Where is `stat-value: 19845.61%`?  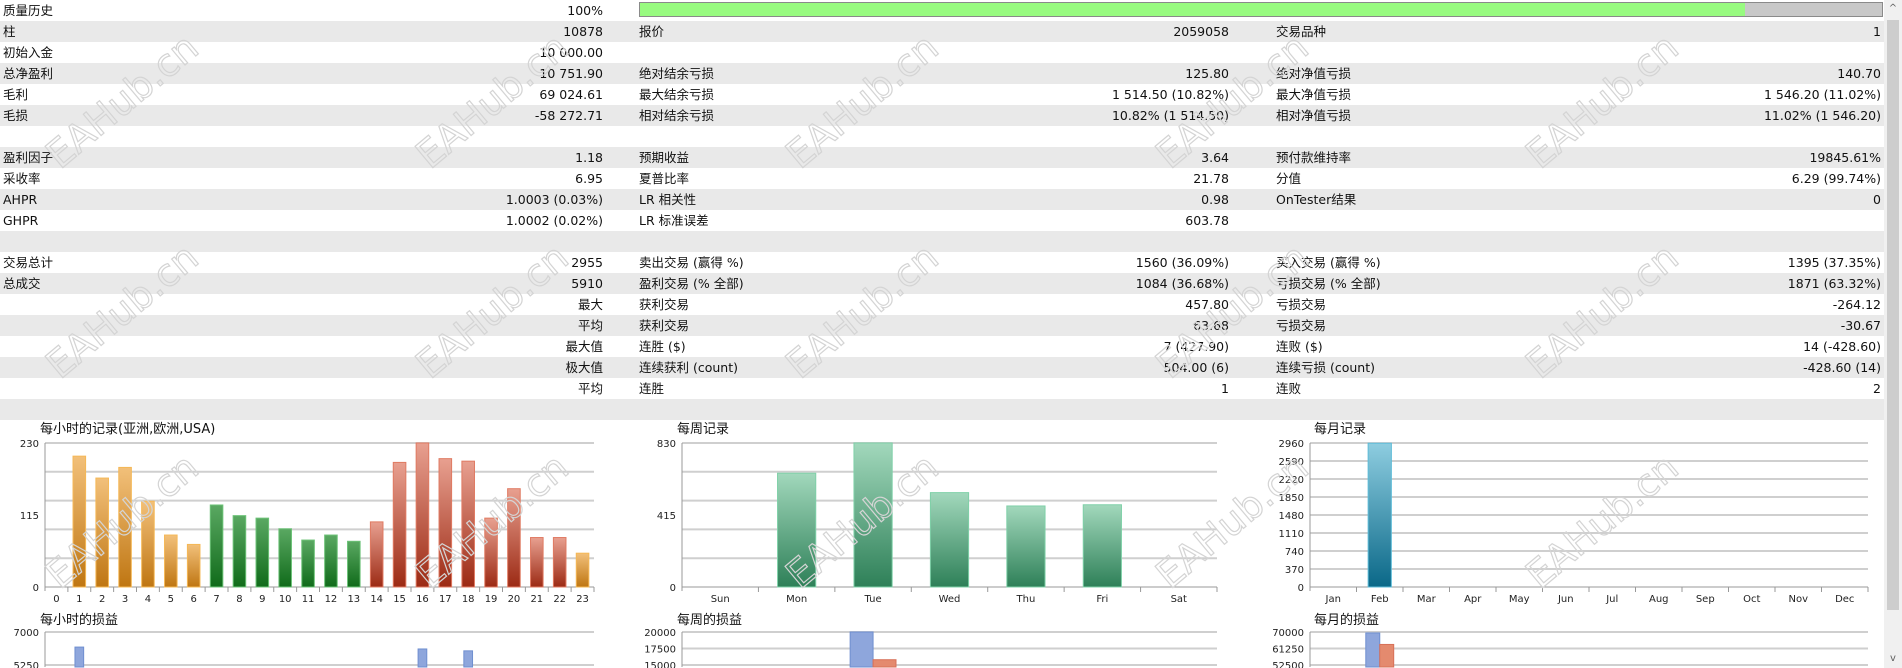
stat-value: 19845.61% is located at coordinates (1845, 157).